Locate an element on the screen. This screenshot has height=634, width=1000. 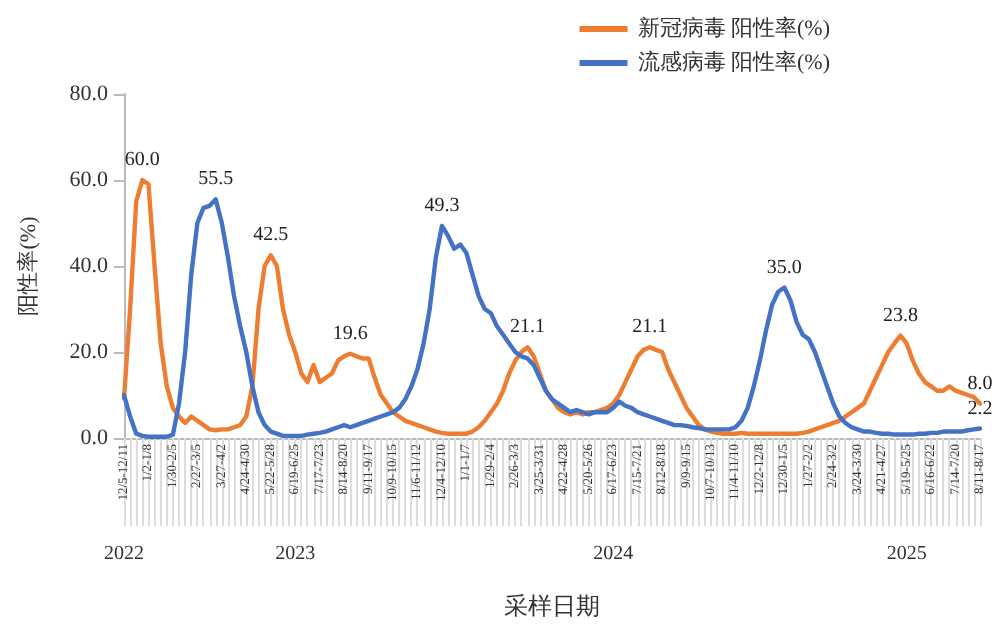
annotation: 2023 is located at coordinates (295, 554).